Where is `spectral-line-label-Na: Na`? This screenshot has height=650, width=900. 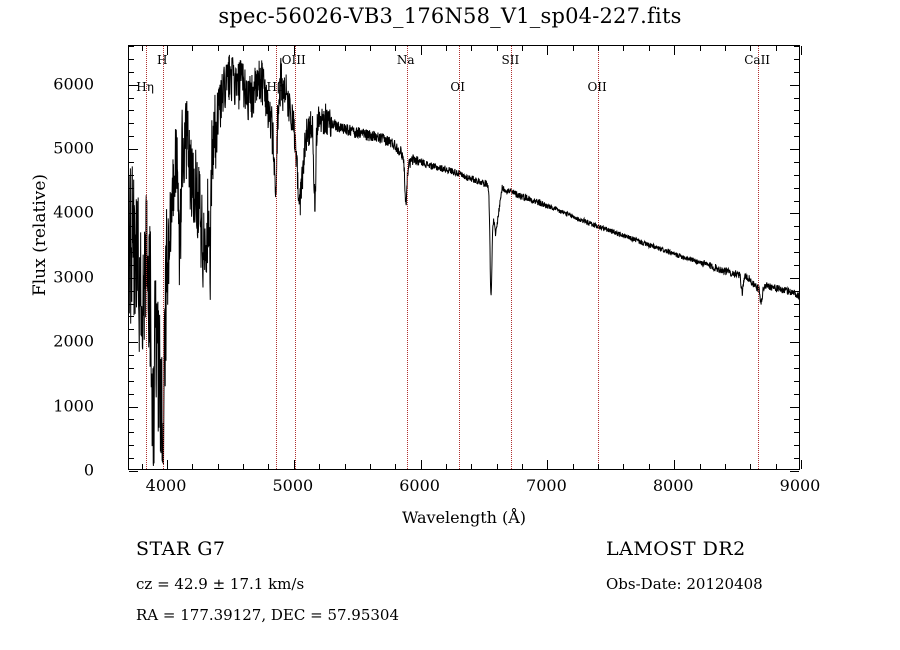 spectral-line-label-Na: Na is located at coordinates (405, 60).